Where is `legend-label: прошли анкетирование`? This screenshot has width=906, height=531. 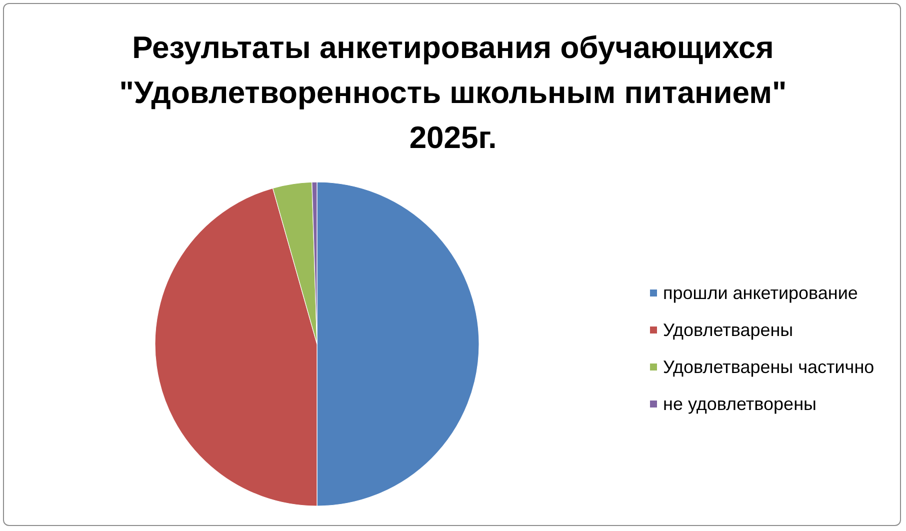
legend-label: прошли анкетирование is located at coordinates (760, 293).